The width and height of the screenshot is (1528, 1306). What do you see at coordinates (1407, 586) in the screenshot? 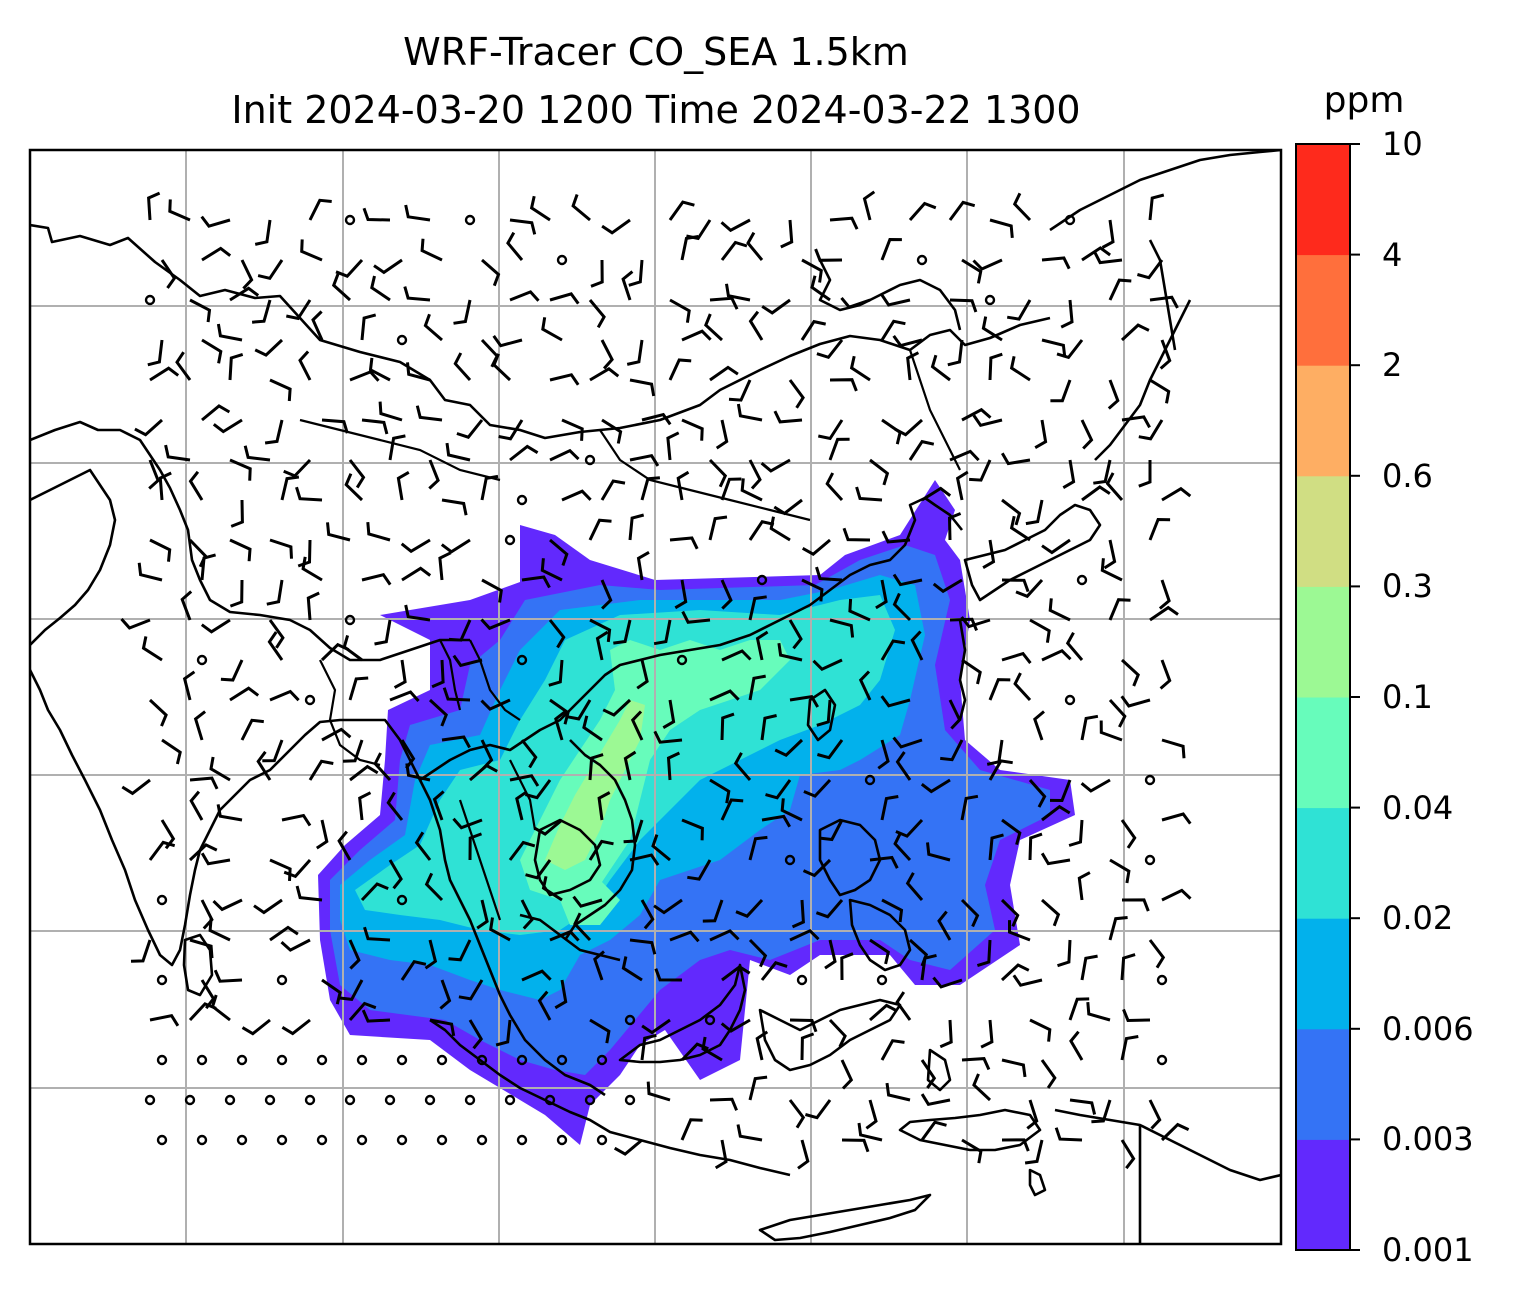
I see `colorbar-tick-label: 0.3` at bounding box center [1407, 586].